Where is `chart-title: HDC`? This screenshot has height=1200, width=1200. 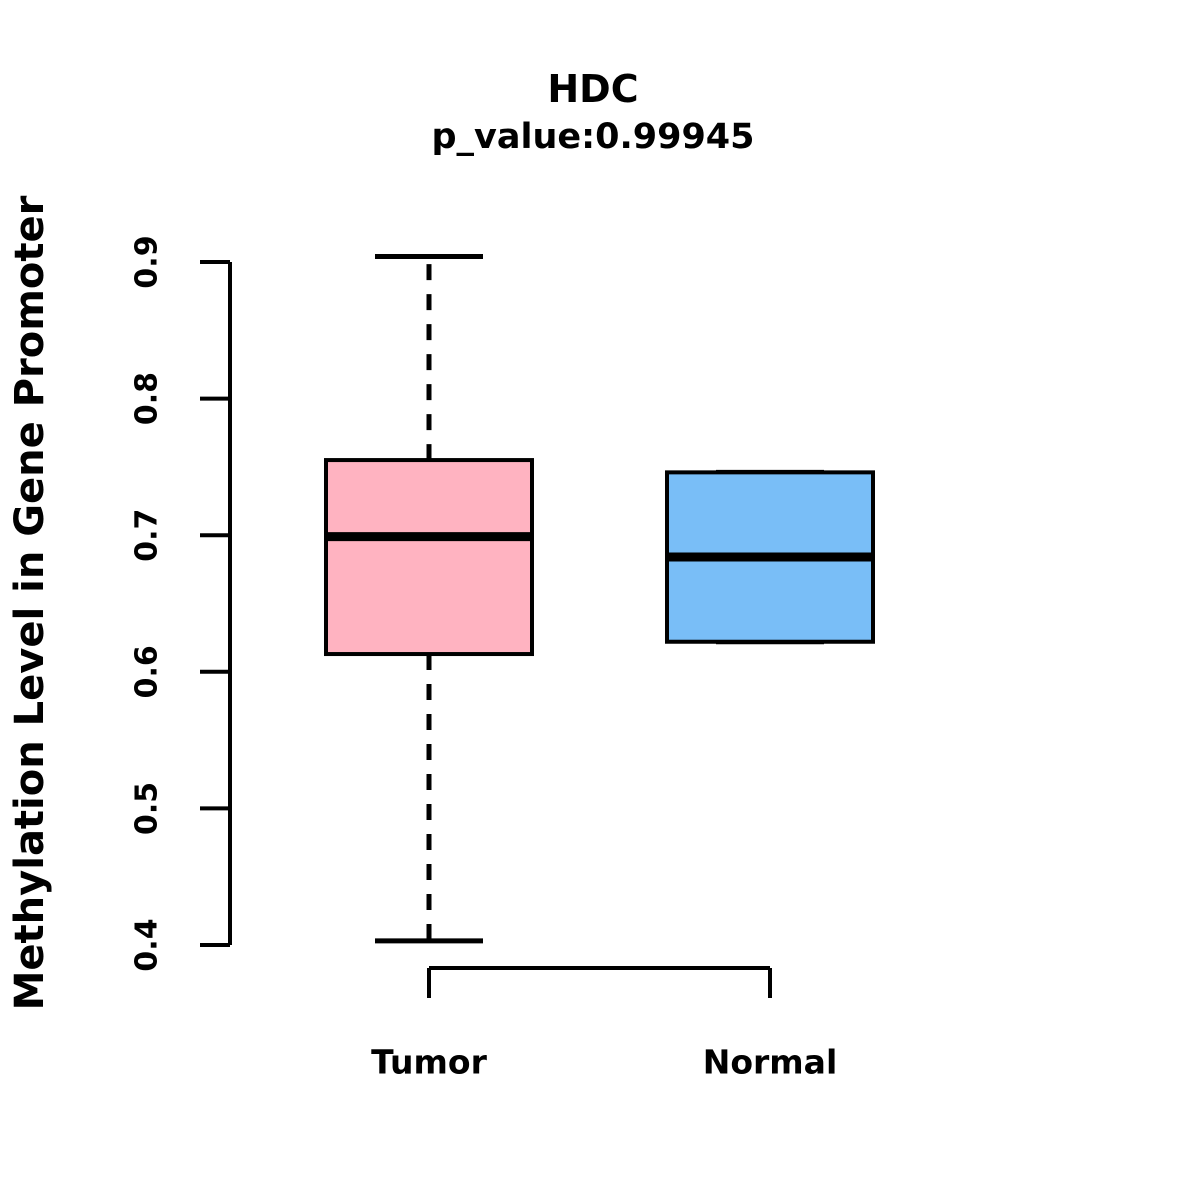
chart-title: HDC is located at coordinates (593, 89).